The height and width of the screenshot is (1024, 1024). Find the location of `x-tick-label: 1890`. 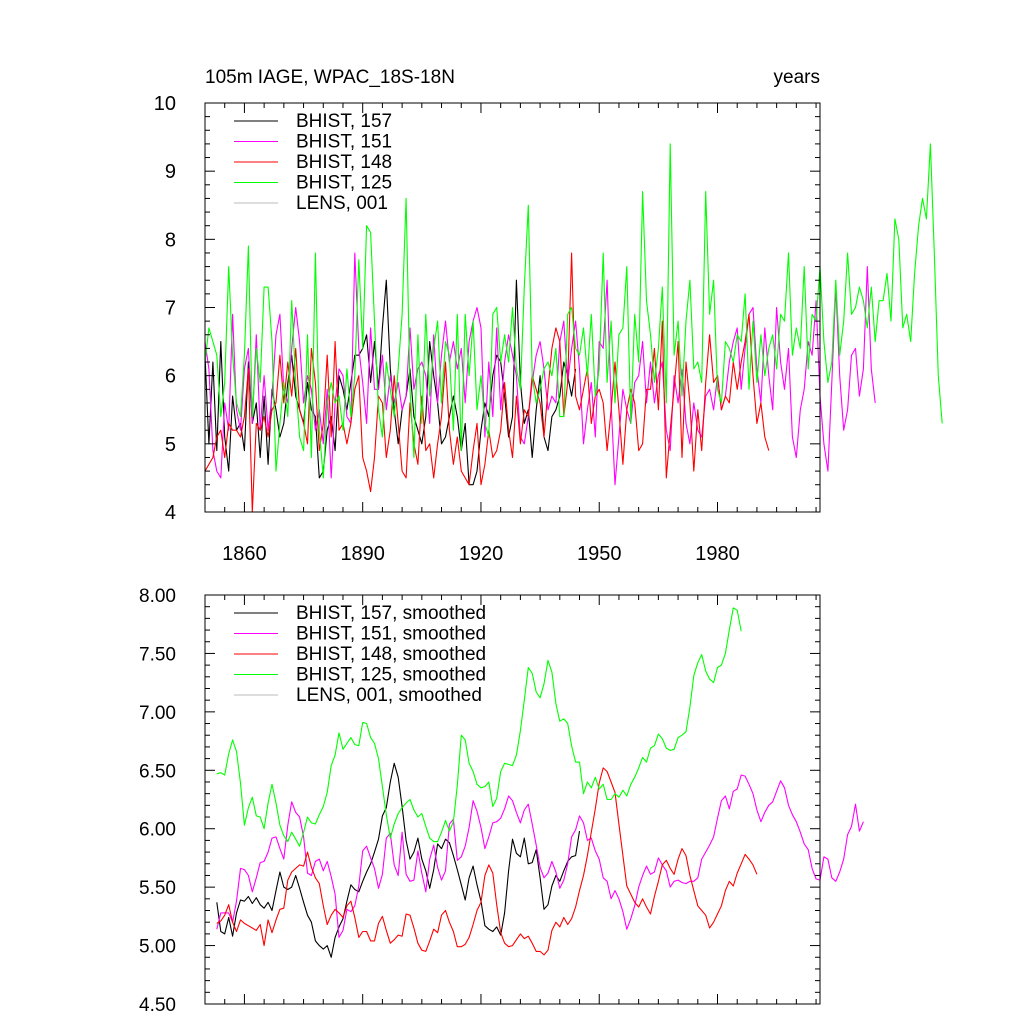

x-tick-label: 1890 is located at coordinates (362, 554).